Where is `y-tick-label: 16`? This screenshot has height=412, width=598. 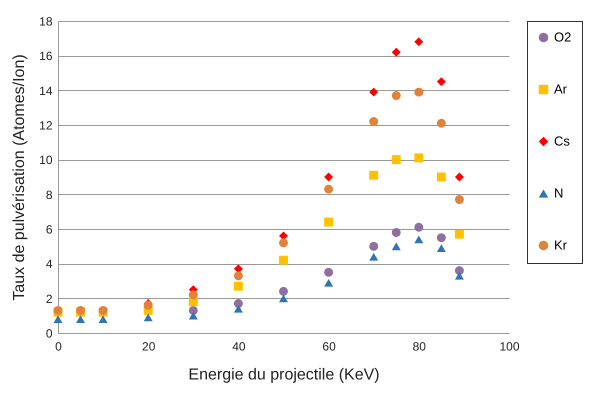 y-tick-label: 16 is located at coordinates (46, 56).